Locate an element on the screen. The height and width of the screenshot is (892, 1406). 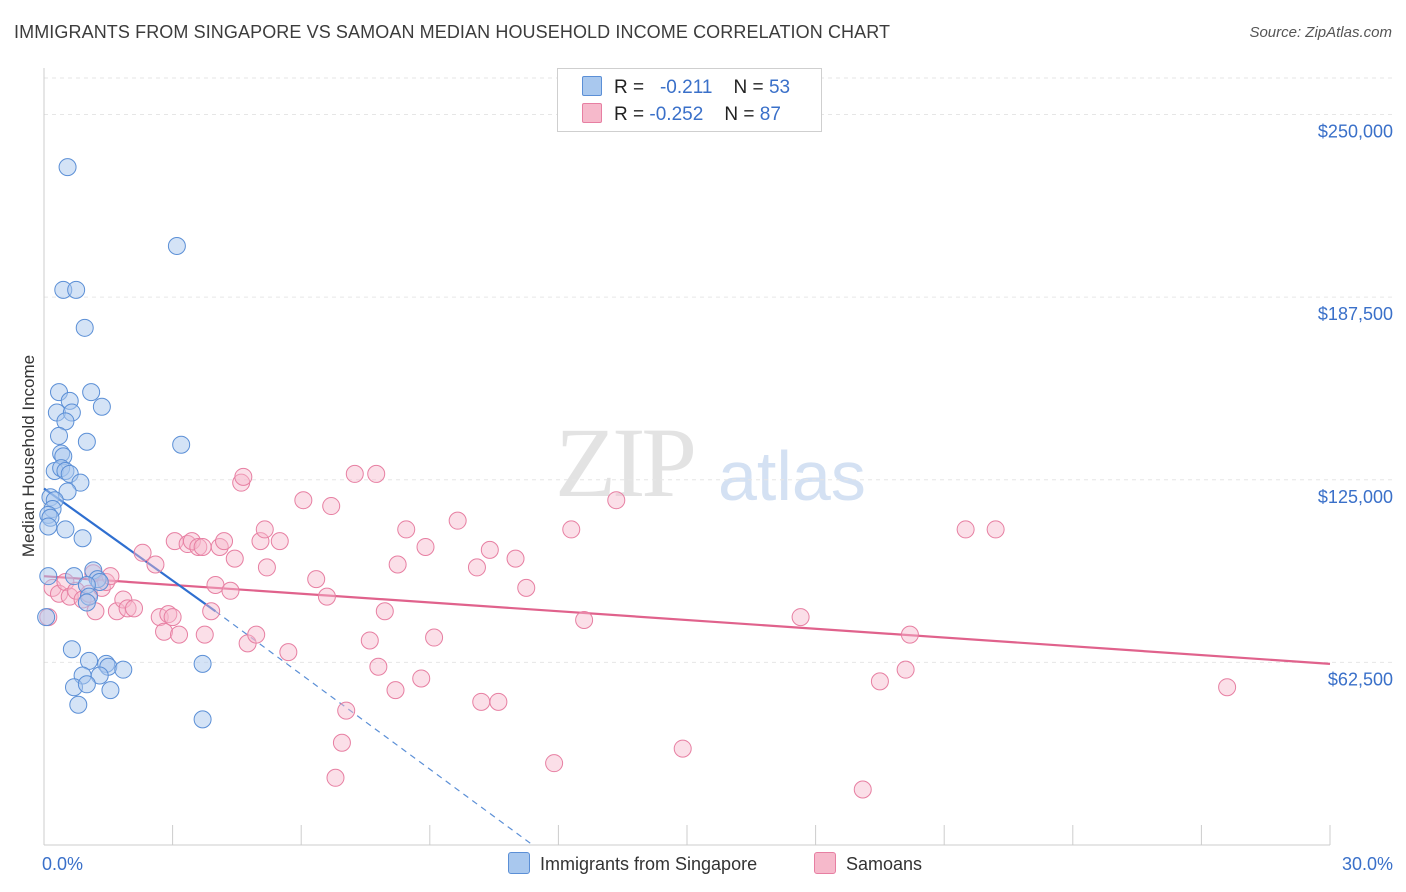
bottom-legend-singapore: Immigrants from Singapore is located at coordinates (632, 863).